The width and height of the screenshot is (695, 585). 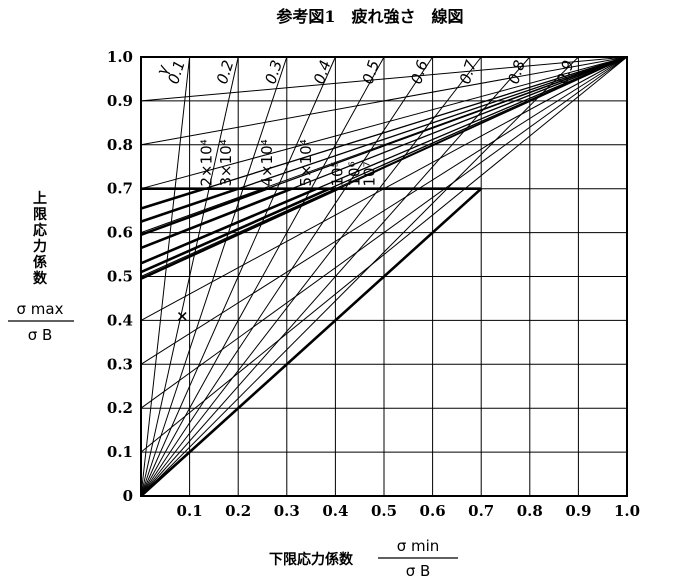 I want to click on y-tick-label: 0.8, so click(x=120, y=145).